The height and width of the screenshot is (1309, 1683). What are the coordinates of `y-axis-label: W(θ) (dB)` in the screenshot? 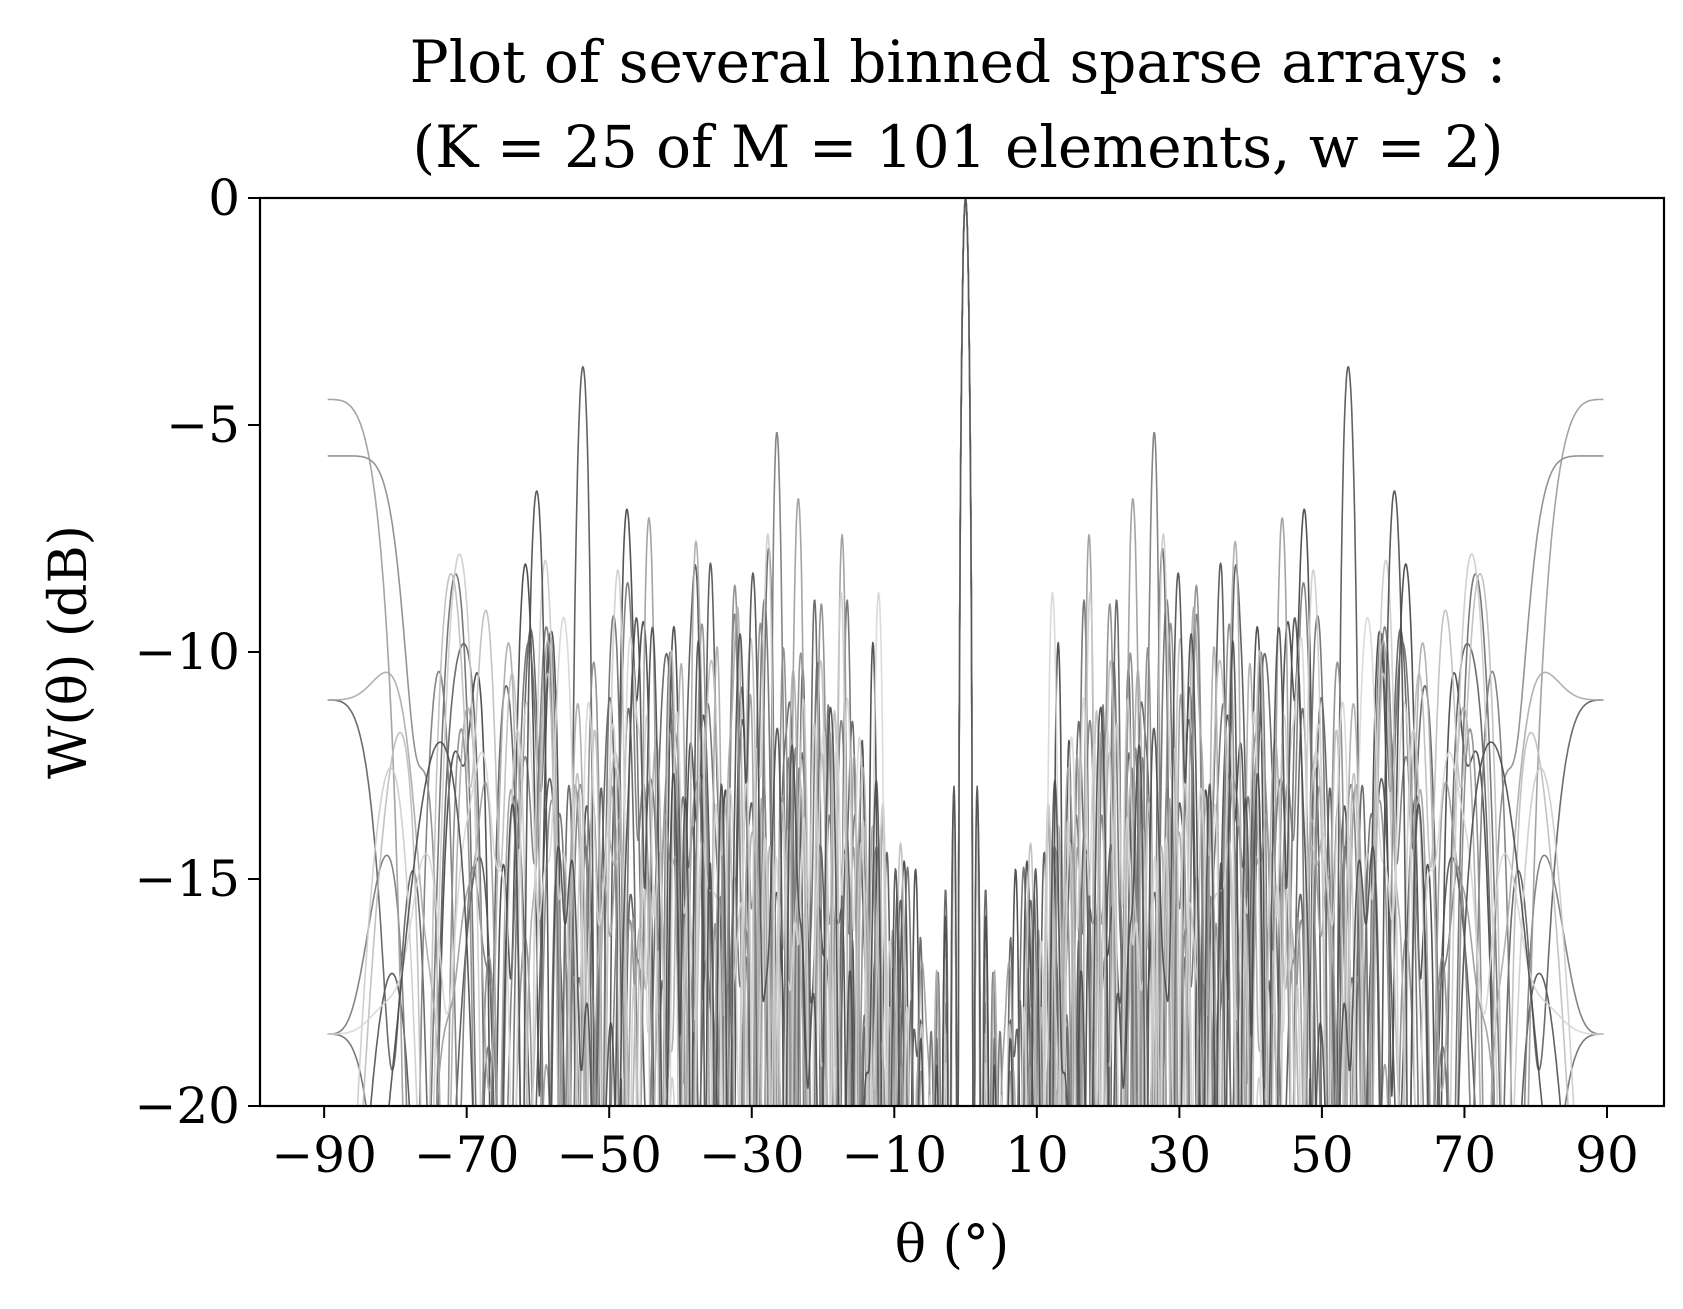 It's located at (69, 652).